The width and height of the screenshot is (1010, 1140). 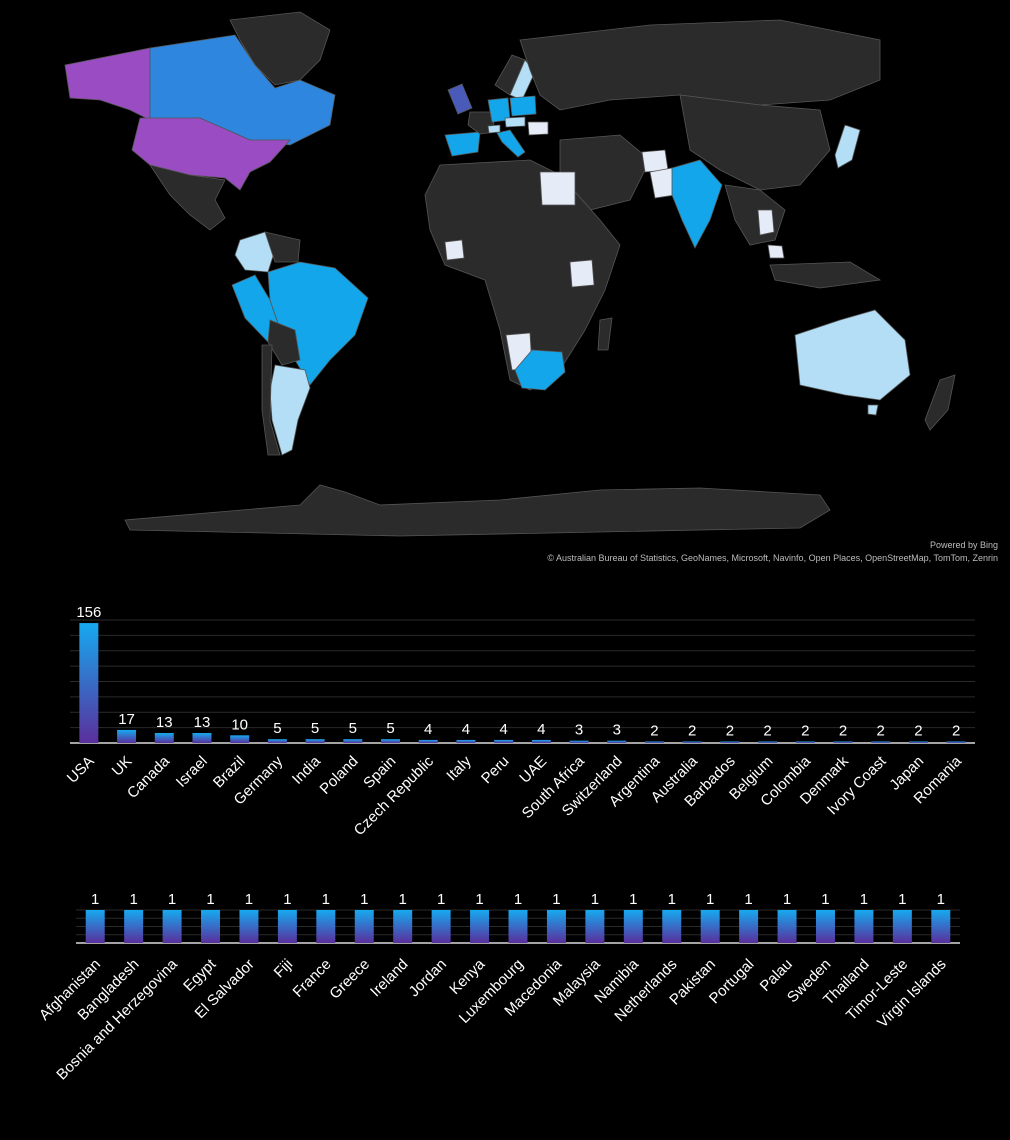 I want to click on region-antarctica, so click(x=477, y=510).